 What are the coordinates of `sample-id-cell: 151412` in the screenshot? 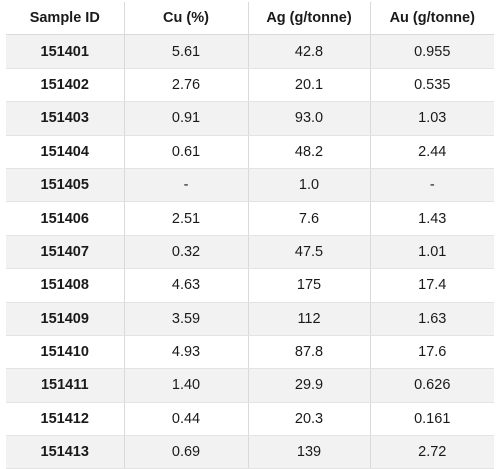 It's located at (65, 419).